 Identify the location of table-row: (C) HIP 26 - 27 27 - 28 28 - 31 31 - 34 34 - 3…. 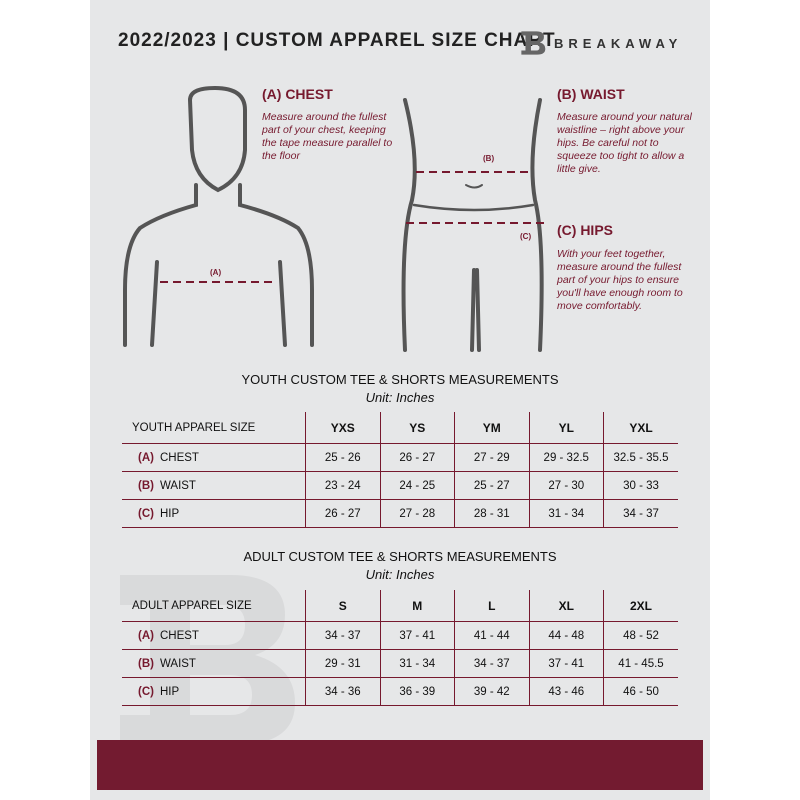
(400, 513).